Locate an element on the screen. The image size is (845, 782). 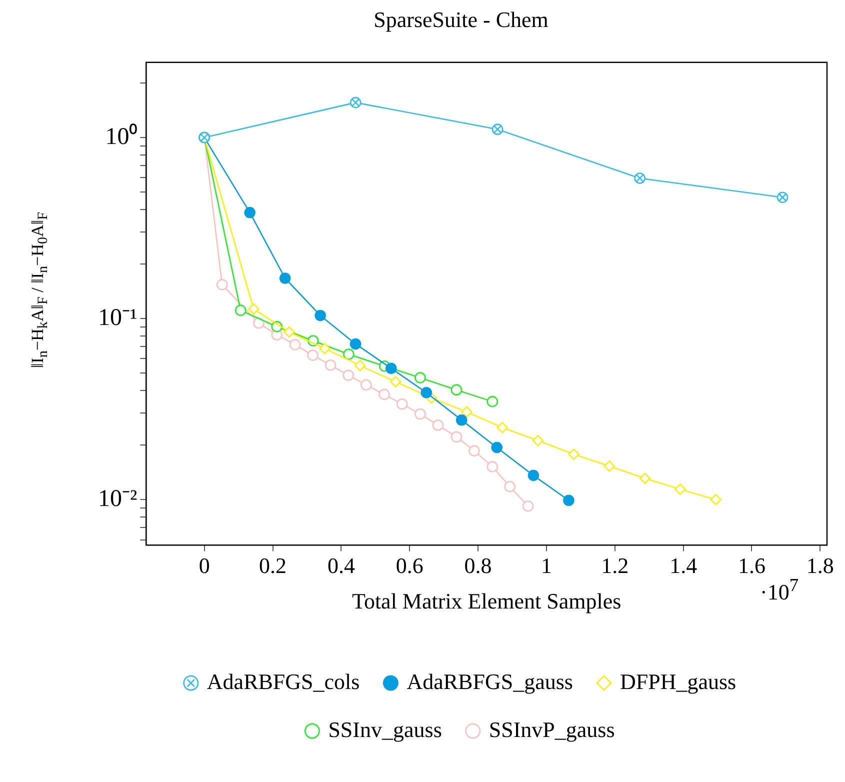
chart-title: SparseSuite - Chem is located at coordinates (461, 19).